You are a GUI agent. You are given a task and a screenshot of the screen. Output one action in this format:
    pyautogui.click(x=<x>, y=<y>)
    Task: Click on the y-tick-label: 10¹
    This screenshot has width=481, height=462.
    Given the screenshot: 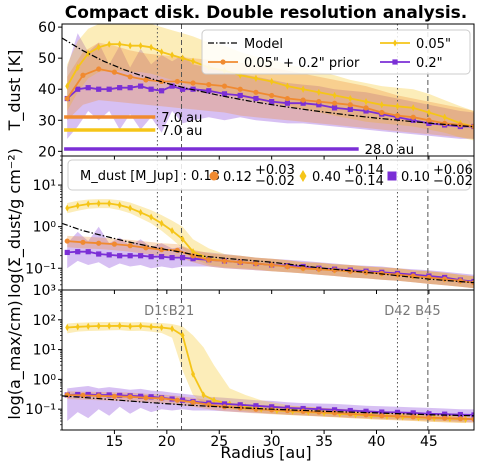 What is the action you would take?
    pyautogui.click(x=44, y=351)
    